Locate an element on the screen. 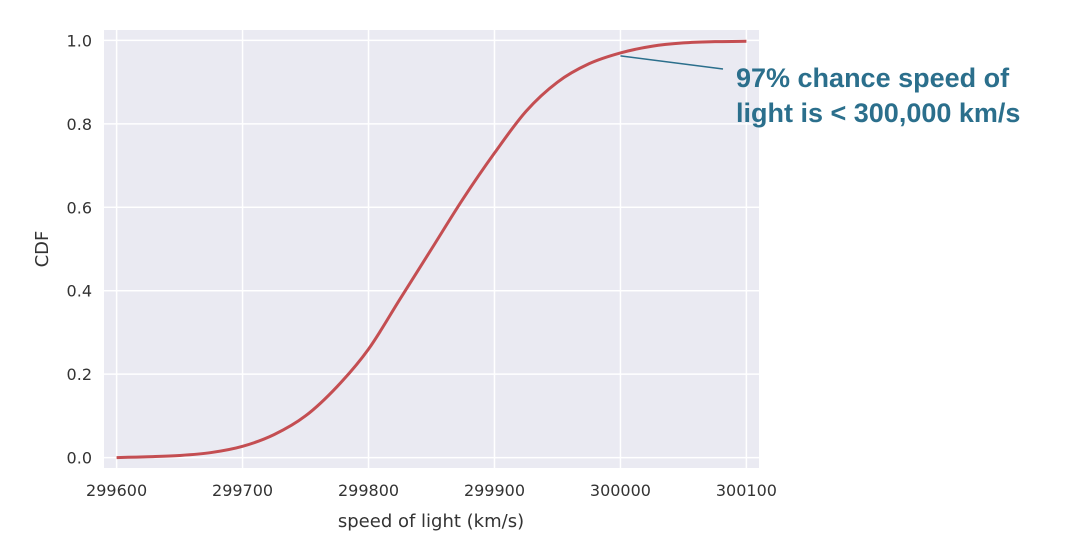 This screenshot has height=544, width=1086. x-tick-label: 300000 is located at coordinates (620, 490).